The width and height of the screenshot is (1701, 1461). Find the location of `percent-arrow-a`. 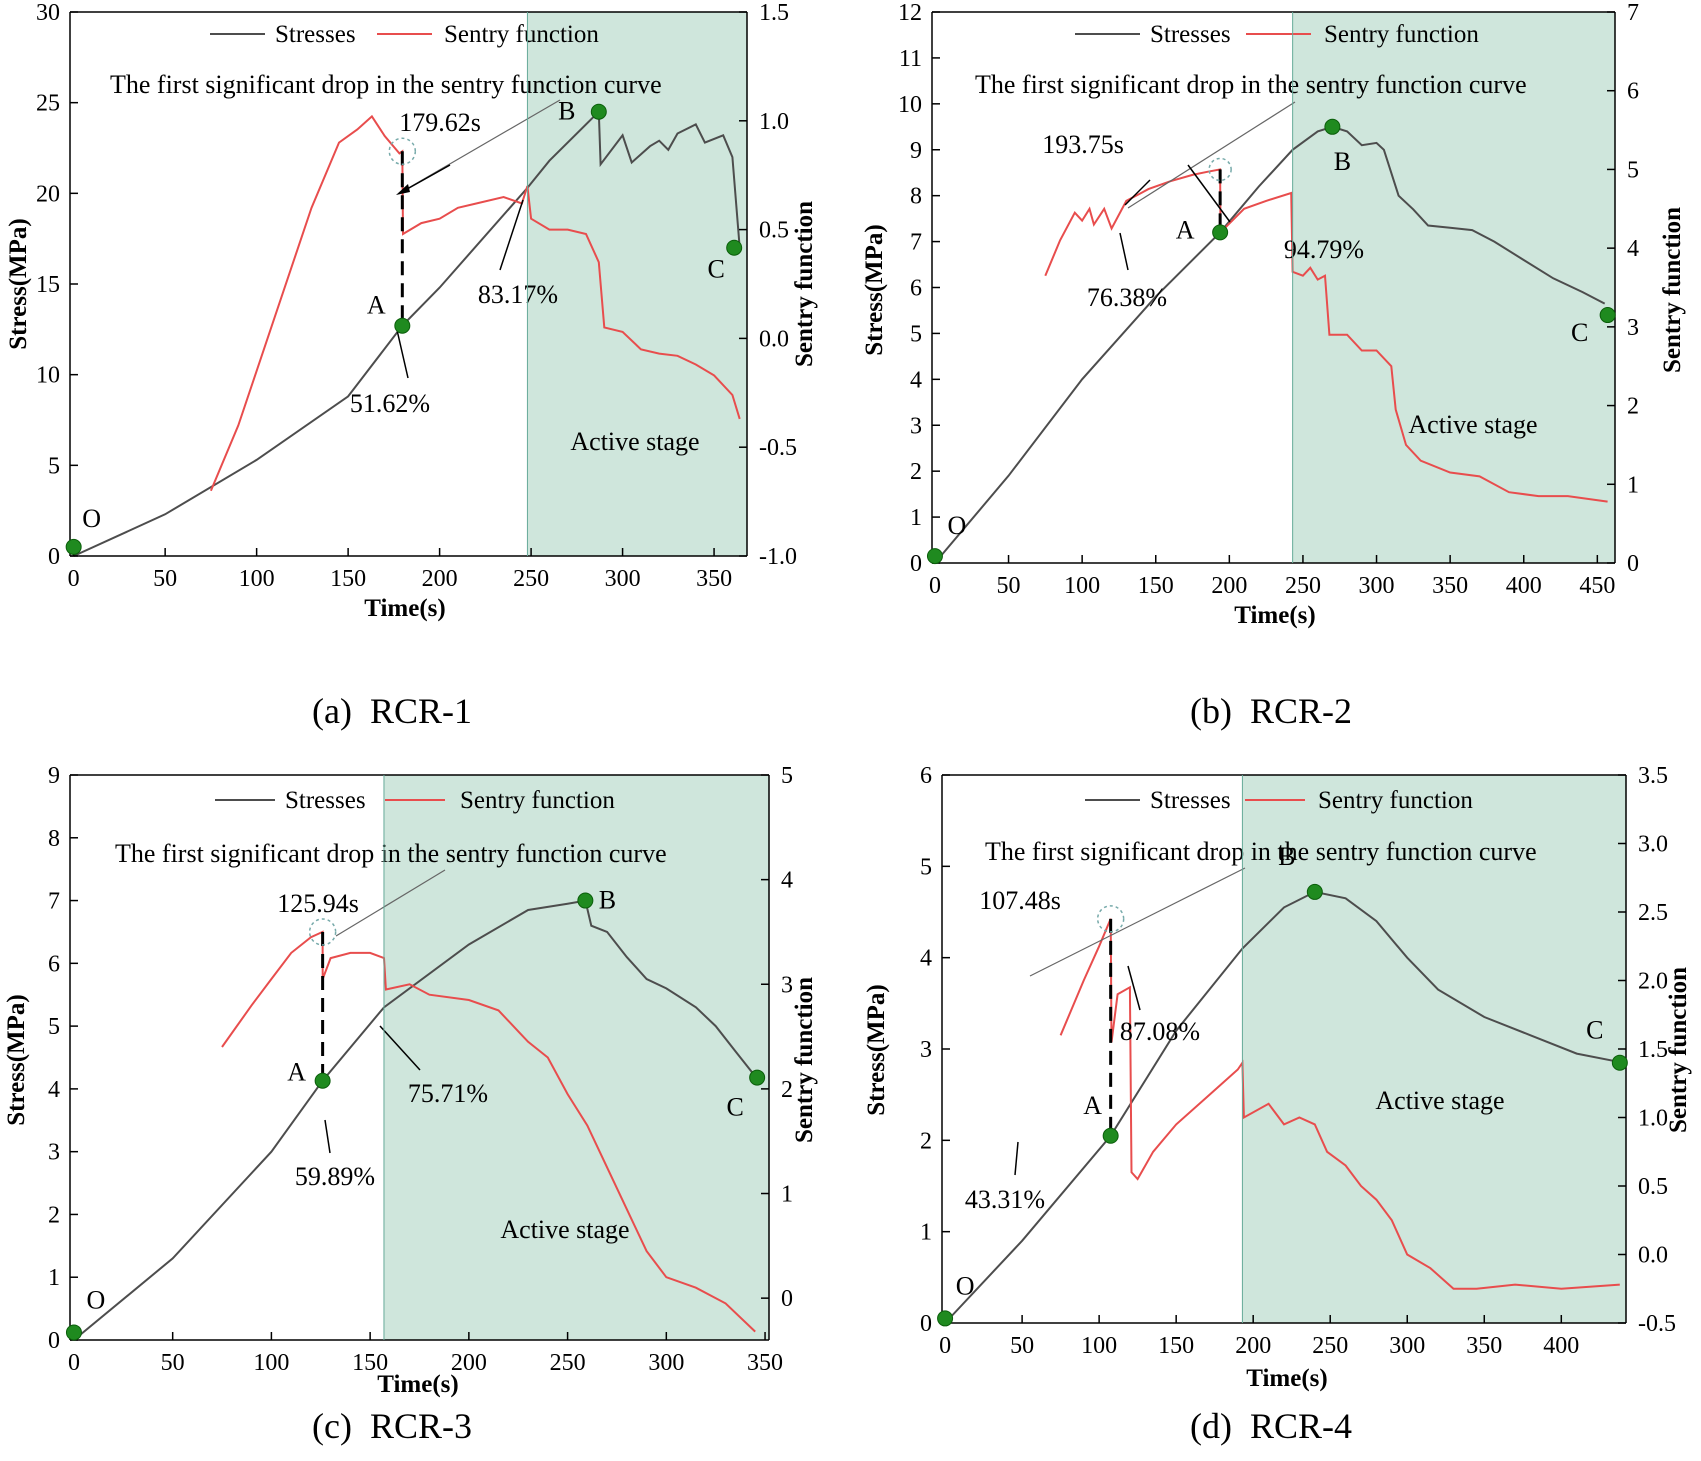

percent-arrow-a is located at coordinates (327, 1136).